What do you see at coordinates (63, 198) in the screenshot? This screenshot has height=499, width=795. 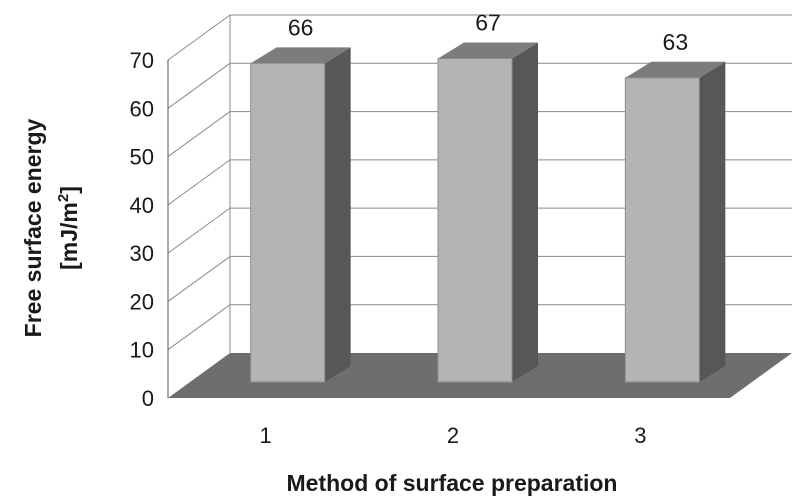 I see `y-axis-unit-superscript: 2` at bounding box center [63, 198].